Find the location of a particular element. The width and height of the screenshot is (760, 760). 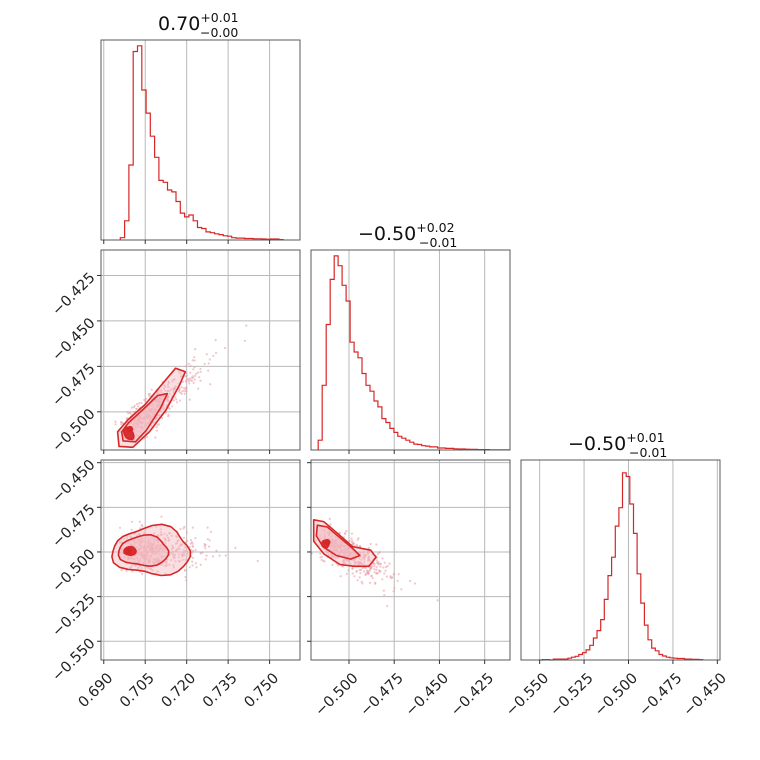

marginal-1-frame is located at coordinates (200, 140).